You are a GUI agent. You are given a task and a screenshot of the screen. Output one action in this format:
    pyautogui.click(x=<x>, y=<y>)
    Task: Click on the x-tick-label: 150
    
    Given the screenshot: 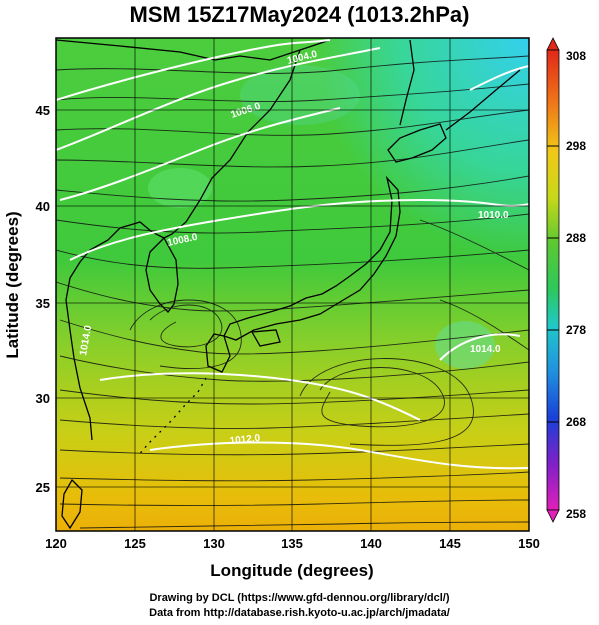 What is the action you would take?
    pyautogui.click(x=529, y=543)
    